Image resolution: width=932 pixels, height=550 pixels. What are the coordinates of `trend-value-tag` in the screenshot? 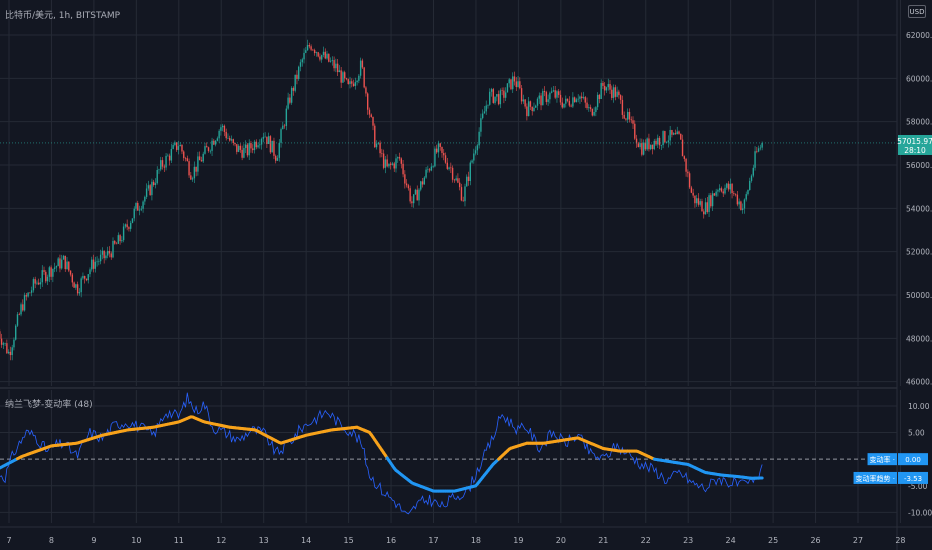 It's located at (913, 477).